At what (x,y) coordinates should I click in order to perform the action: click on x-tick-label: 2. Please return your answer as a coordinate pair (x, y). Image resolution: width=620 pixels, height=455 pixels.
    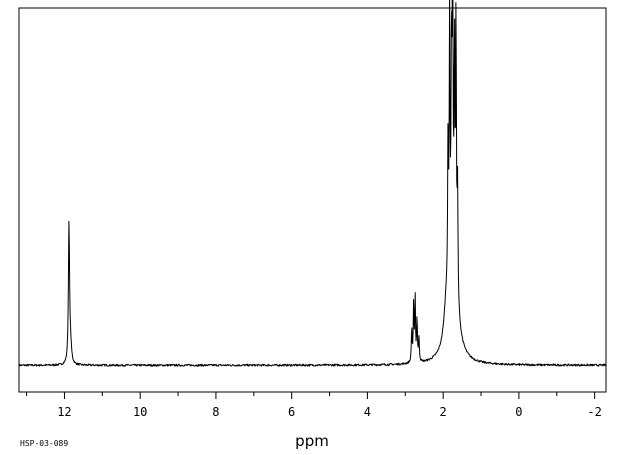
    Looking at the image, I should click on (443, 412).